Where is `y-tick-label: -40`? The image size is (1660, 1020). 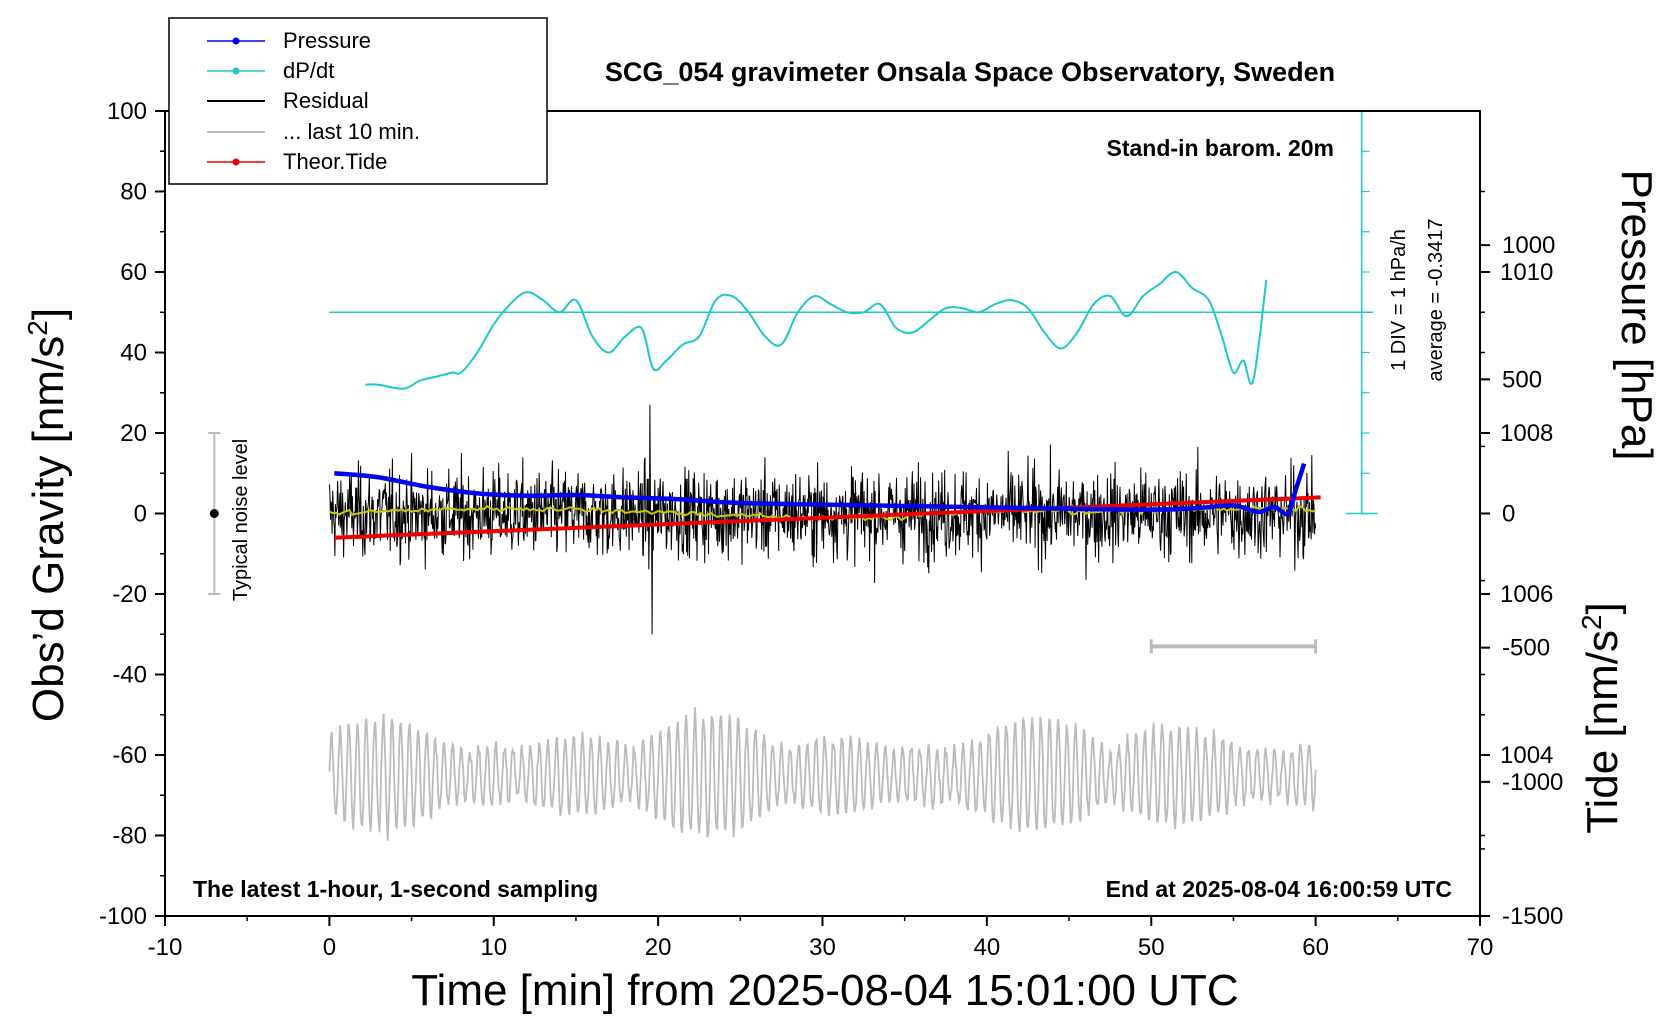
y-tick-label: -40 is located at coordinates (129, 675).